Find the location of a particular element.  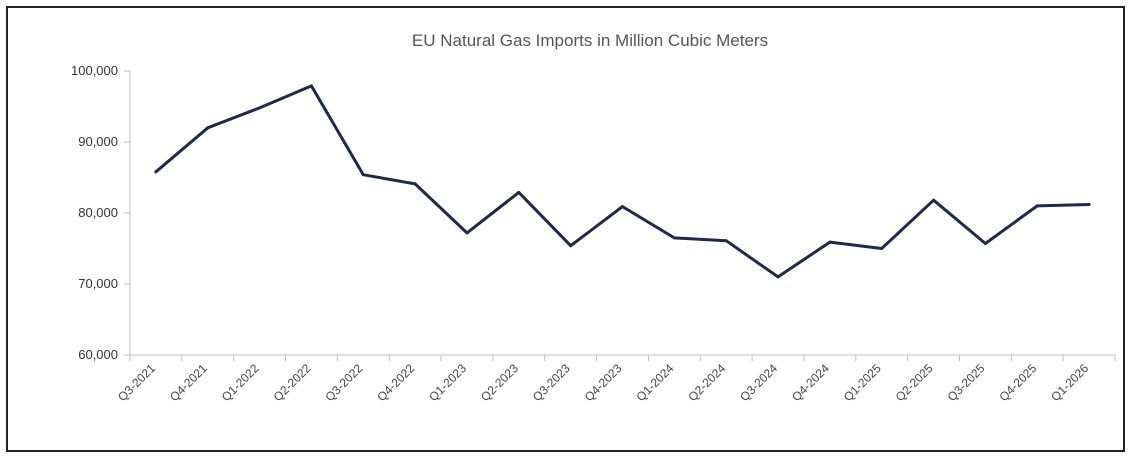

x-tick-label: Q2-2024 is located at coordinates (706, 382).